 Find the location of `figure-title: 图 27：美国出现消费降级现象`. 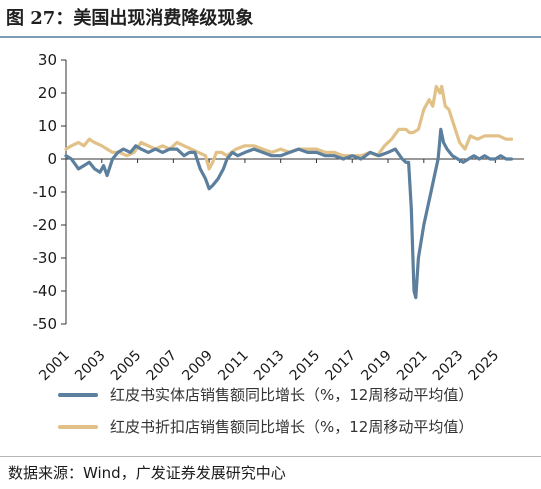

figure-title: 图 27：美国出现消费降级现象 is located at coordinates (130, 18).